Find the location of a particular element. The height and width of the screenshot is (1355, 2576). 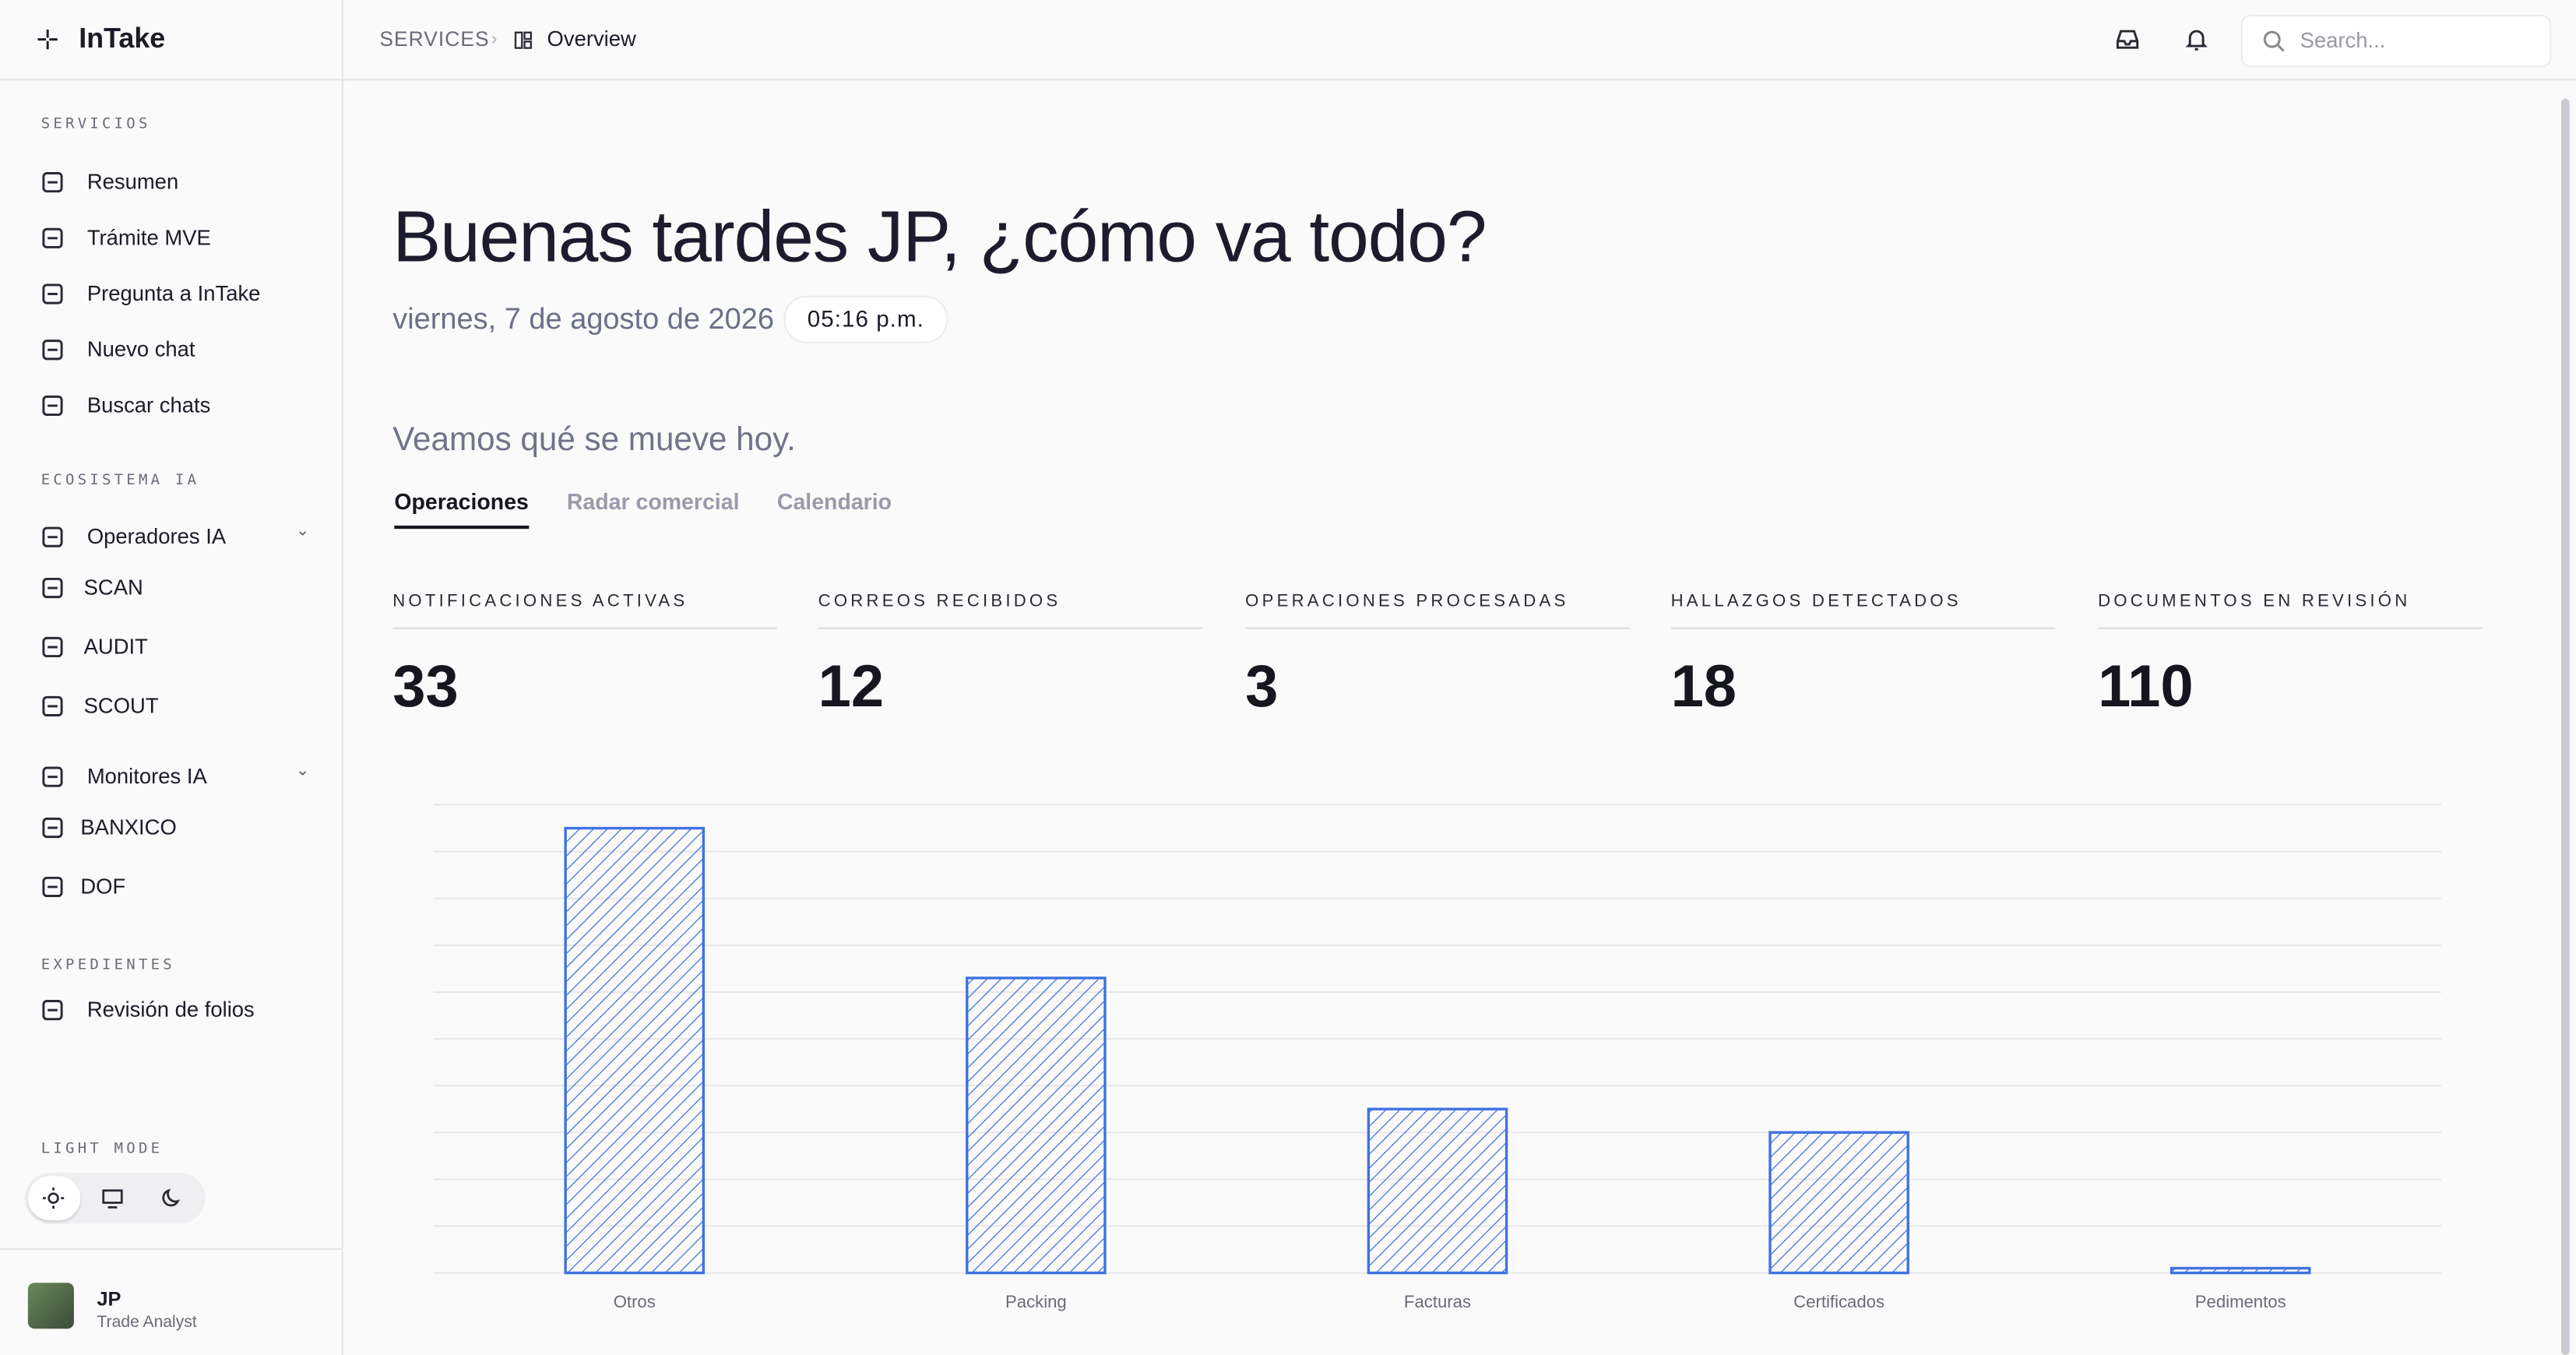

moon-icon is located at coordinates (171, 1198).